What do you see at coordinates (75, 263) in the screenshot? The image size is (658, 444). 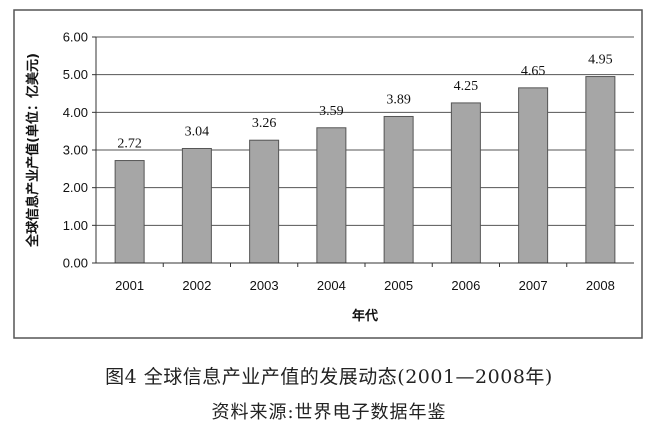 I see `y-tick-label: 0.00` at bounding box center [75, 263].